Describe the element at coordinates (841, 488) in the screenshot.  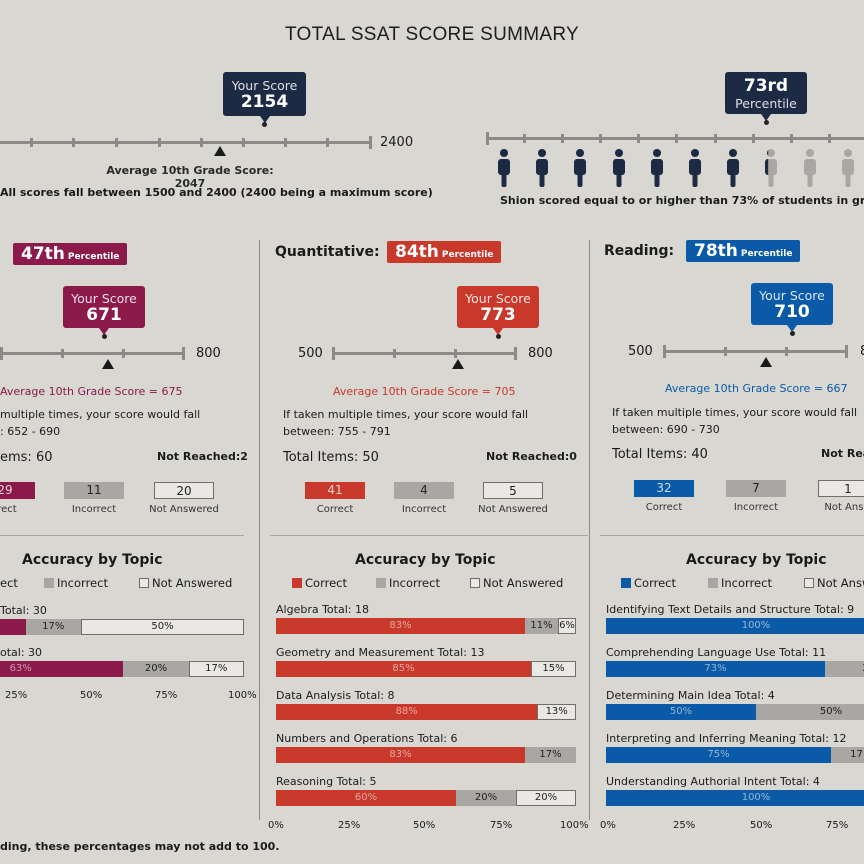
I see `not-answered-count: 1` at that location.